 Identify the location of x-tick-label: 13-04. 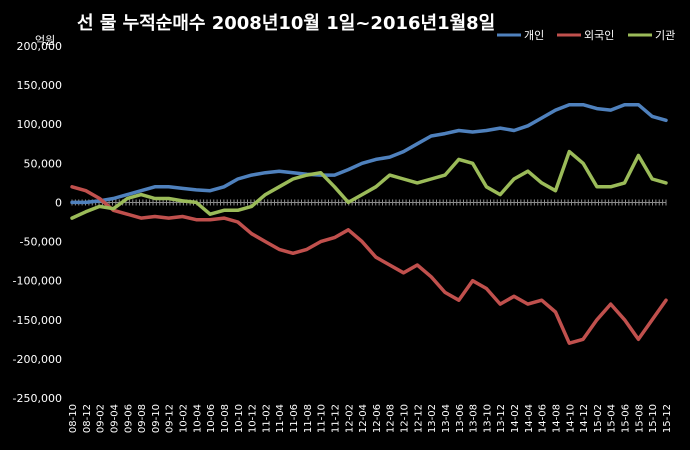
(446, 418).